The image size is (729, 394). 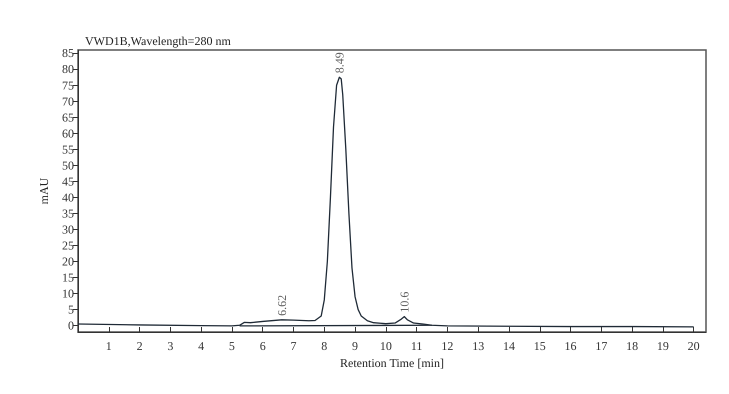 I want to click on x-axis-title: Retention Time [min], so click(x=392, y=363).